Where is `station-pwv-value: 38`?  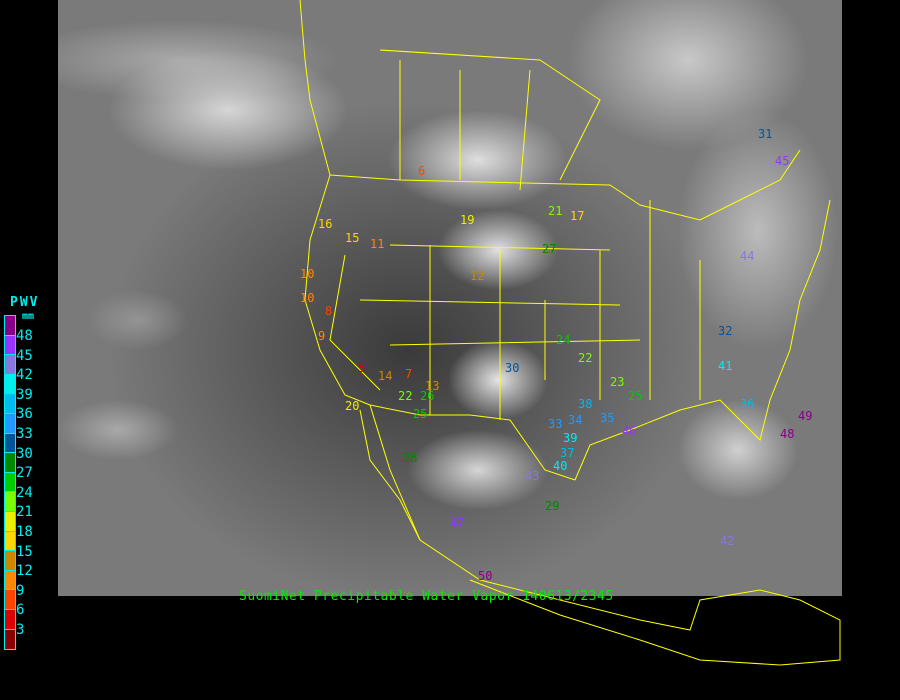
station-pwv-value: 38 is located at coordinates (585, 404).